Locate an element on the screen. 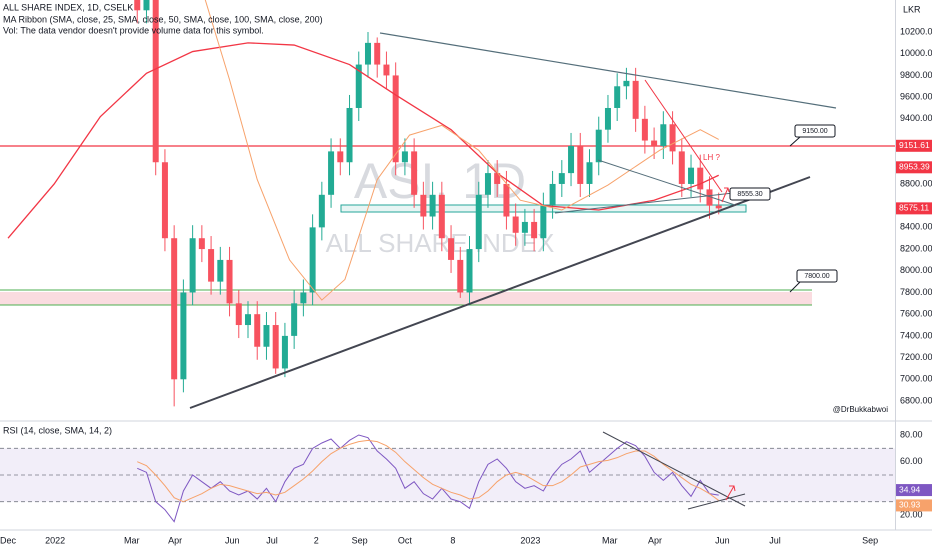 The width and height of the screenshot is (932, 550). annotation: 7800.00 is located at coordinates (816, 276).